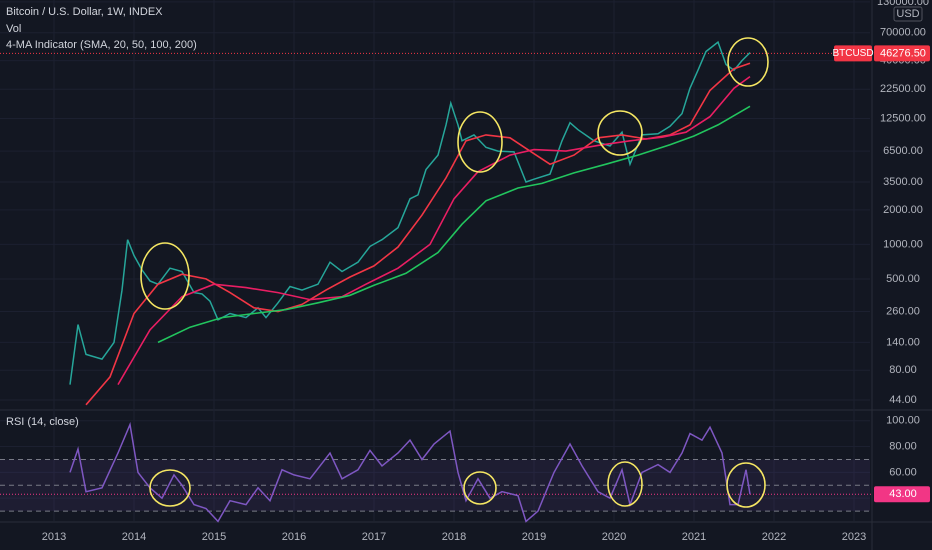  I want to click on y-tick-label: 22500.00, so click(903, 89).